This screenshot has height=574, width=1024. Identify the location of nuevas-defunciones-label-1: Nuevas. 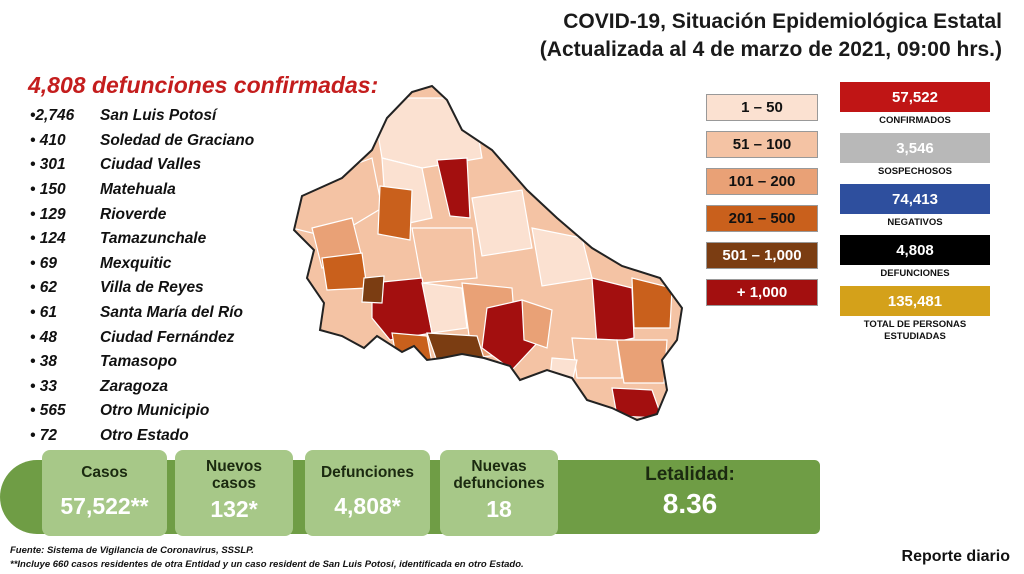
(499, 466).